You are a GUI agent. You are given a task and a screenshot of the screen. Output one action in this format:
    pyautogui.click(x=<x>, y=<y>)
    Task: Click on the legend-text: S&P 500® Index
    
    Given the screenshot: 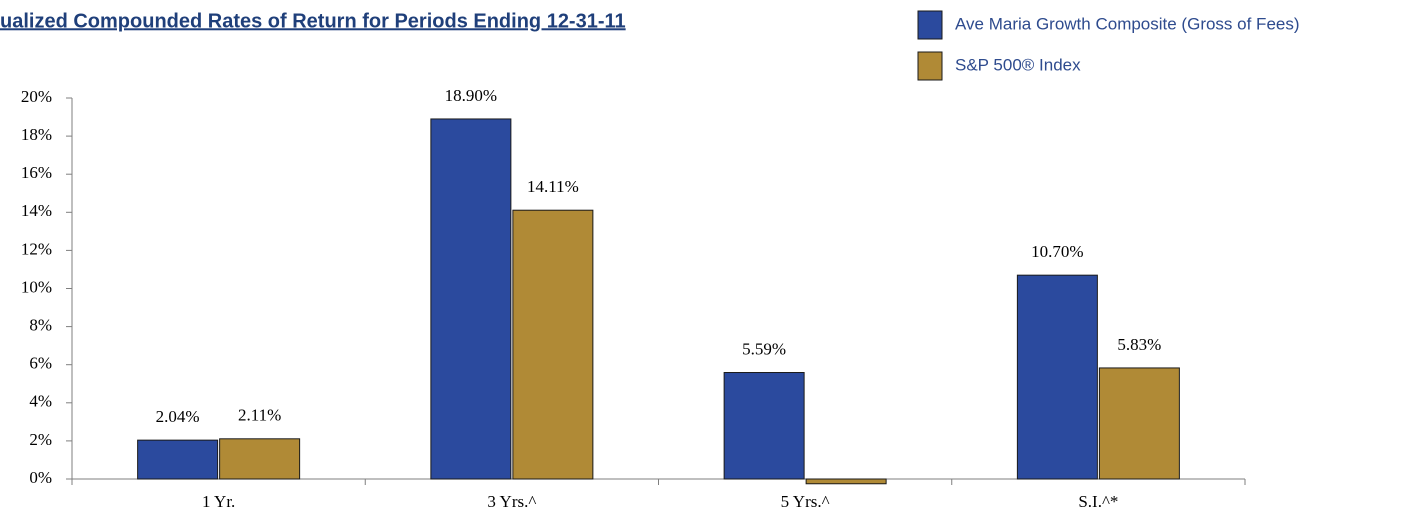 What is the action you would take?
    pyautogui.click(x=1018, y=64)
    